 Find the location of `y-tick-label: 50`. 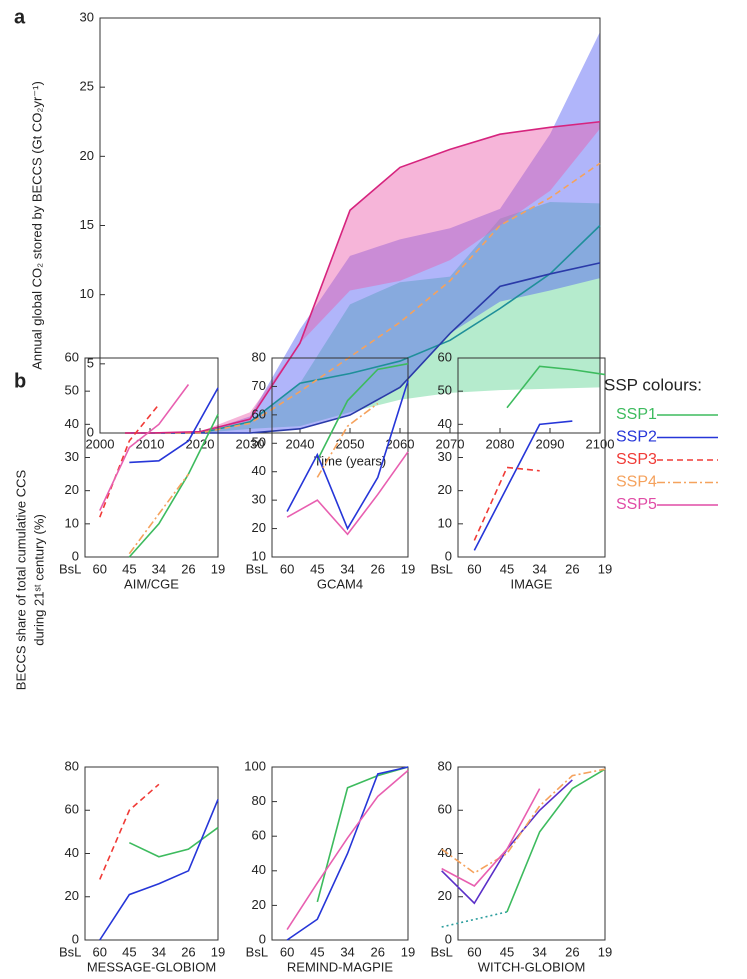

y-tick-label: 50 is located at coordinates (445, 390).